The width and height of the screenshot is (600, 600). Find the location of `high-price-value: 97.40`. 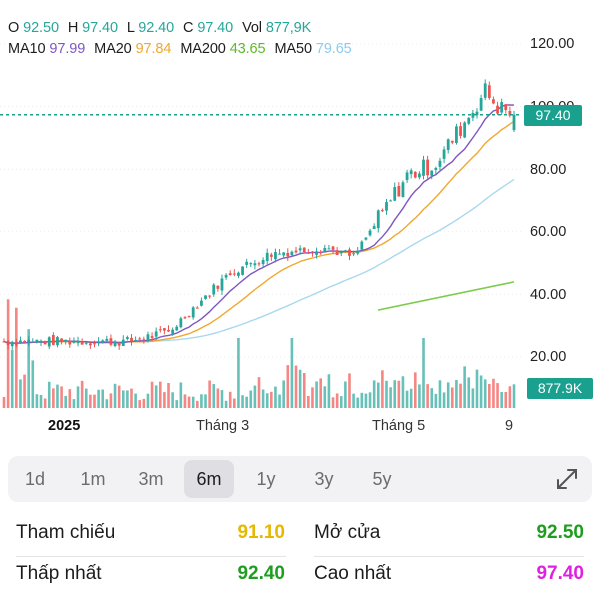

high-price-value: 97.40 is located at coordinates (560, 573).